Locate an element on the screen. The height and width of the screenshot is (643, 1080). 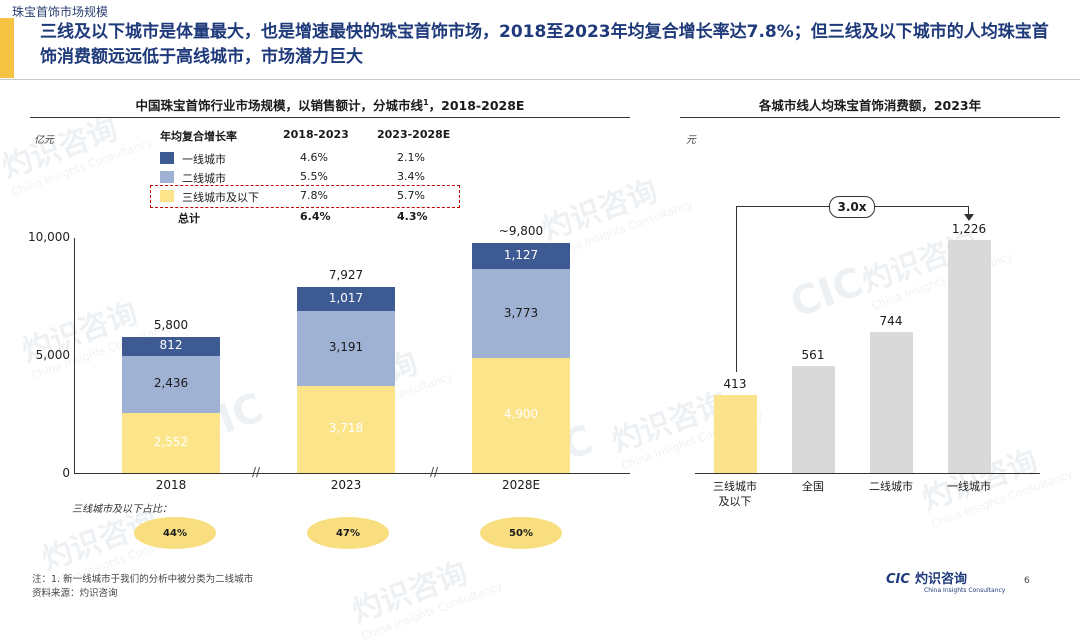
bar-value-label: 1,127 is located at coordinates (521, 254).